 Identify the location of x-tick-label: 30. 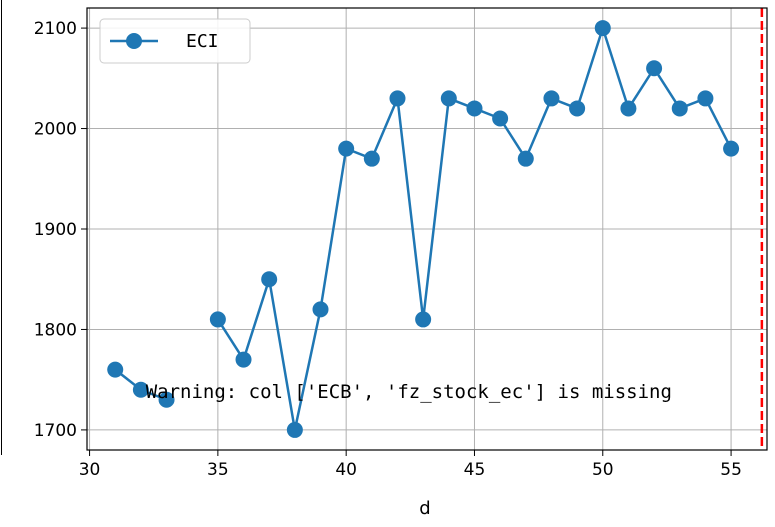
(90, 470).